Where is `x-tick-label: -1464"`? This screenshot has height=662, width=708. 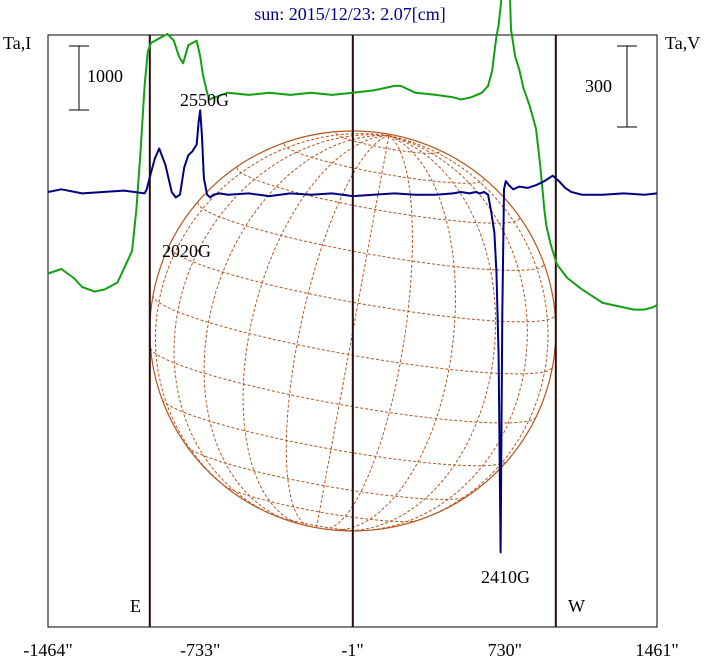 x-tick-label: -1464" is located at coordinates (47, 650).